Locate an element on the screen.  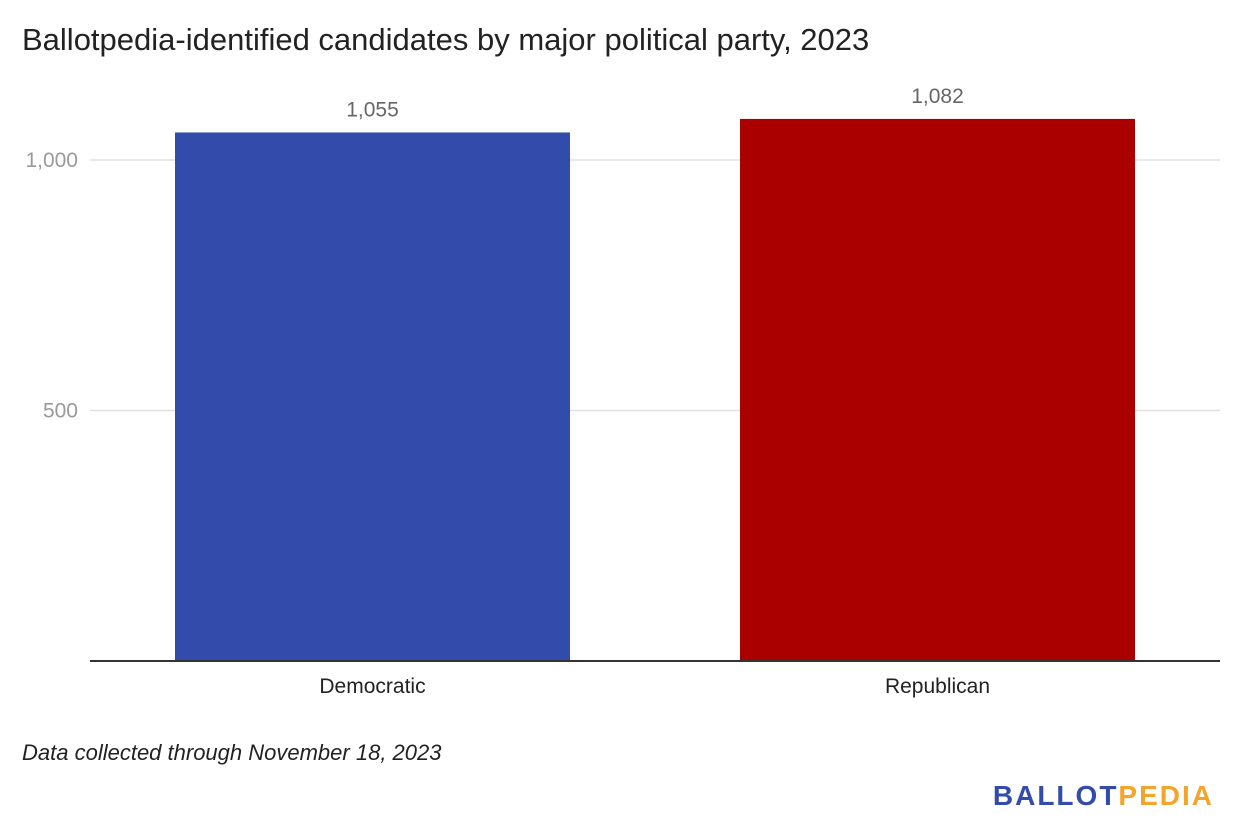
logo-ballot: BALLOT is located at coordinates (1055, 795).